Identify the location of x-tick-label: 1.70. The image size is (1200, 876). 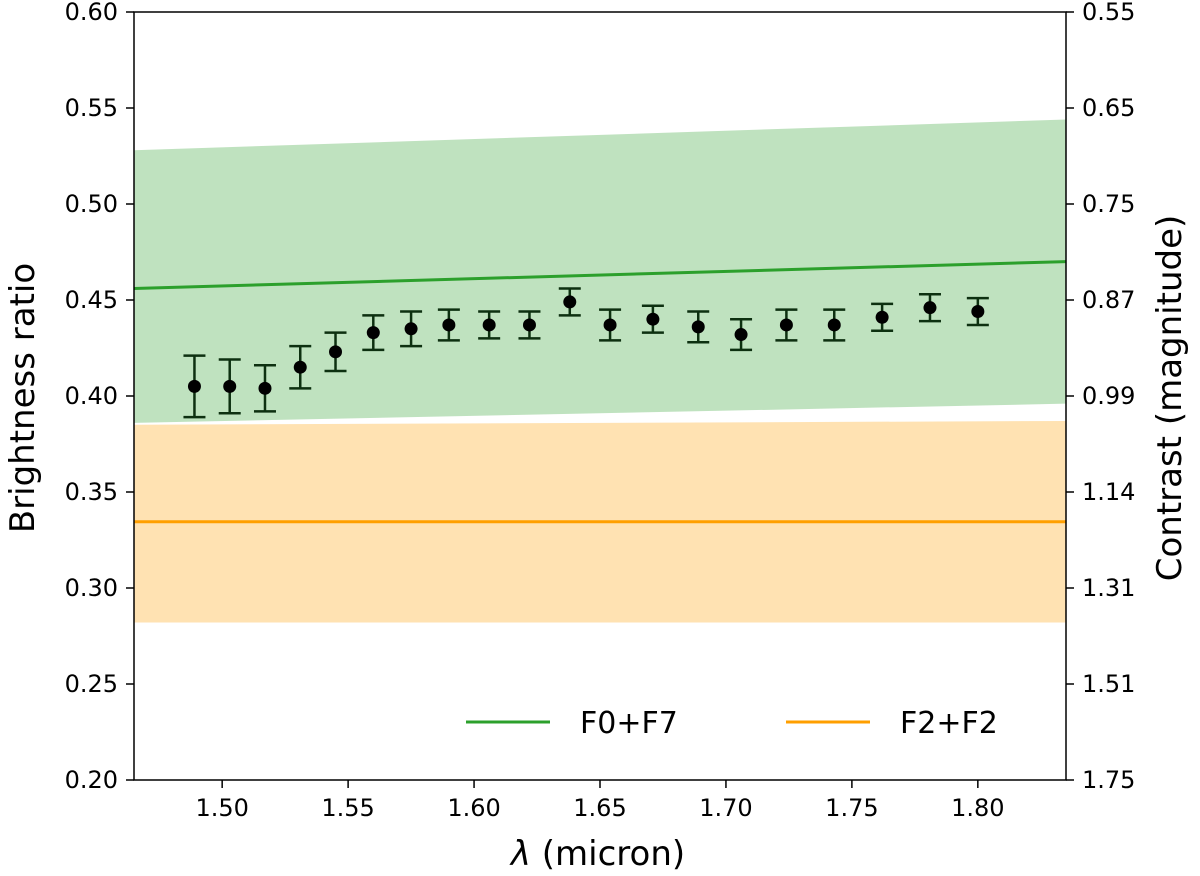
(725, 808).